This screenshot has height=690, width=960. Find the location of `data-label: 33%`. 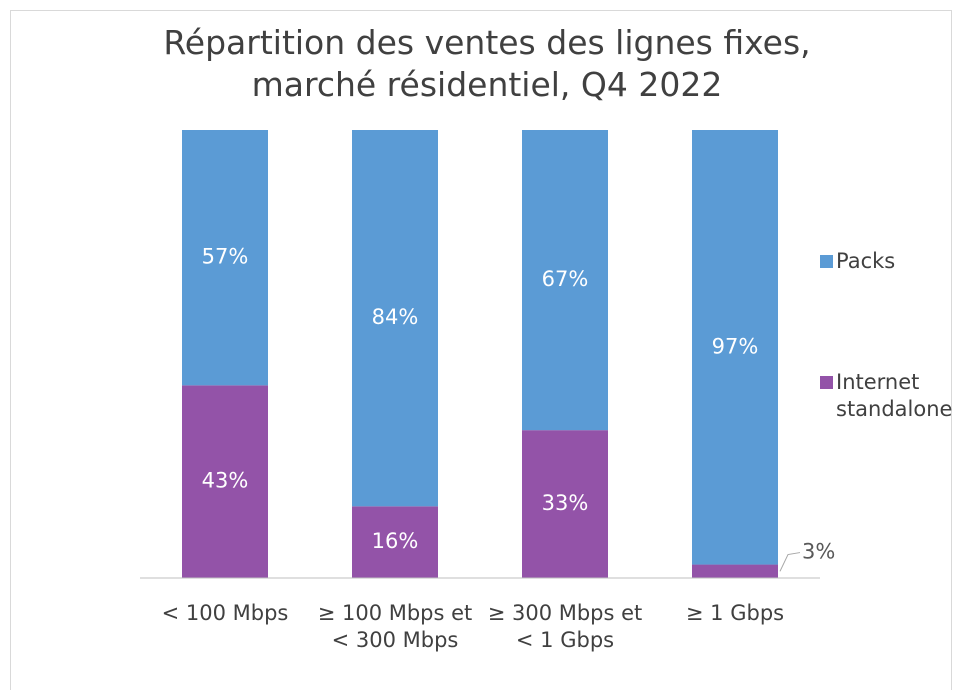

data-label: 33% is located at coordinates (565, 503).